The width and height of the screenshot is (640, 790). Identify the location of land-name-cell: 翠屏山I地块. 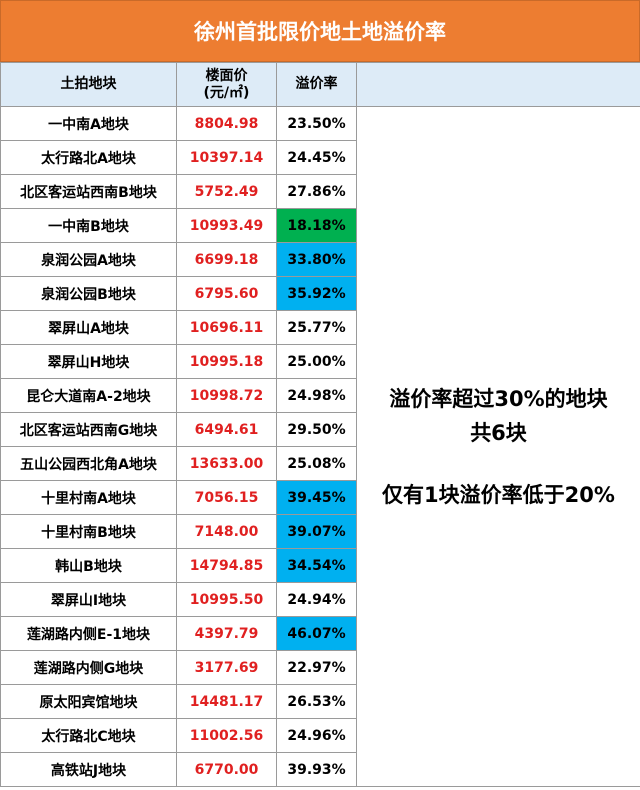
(88, 599).